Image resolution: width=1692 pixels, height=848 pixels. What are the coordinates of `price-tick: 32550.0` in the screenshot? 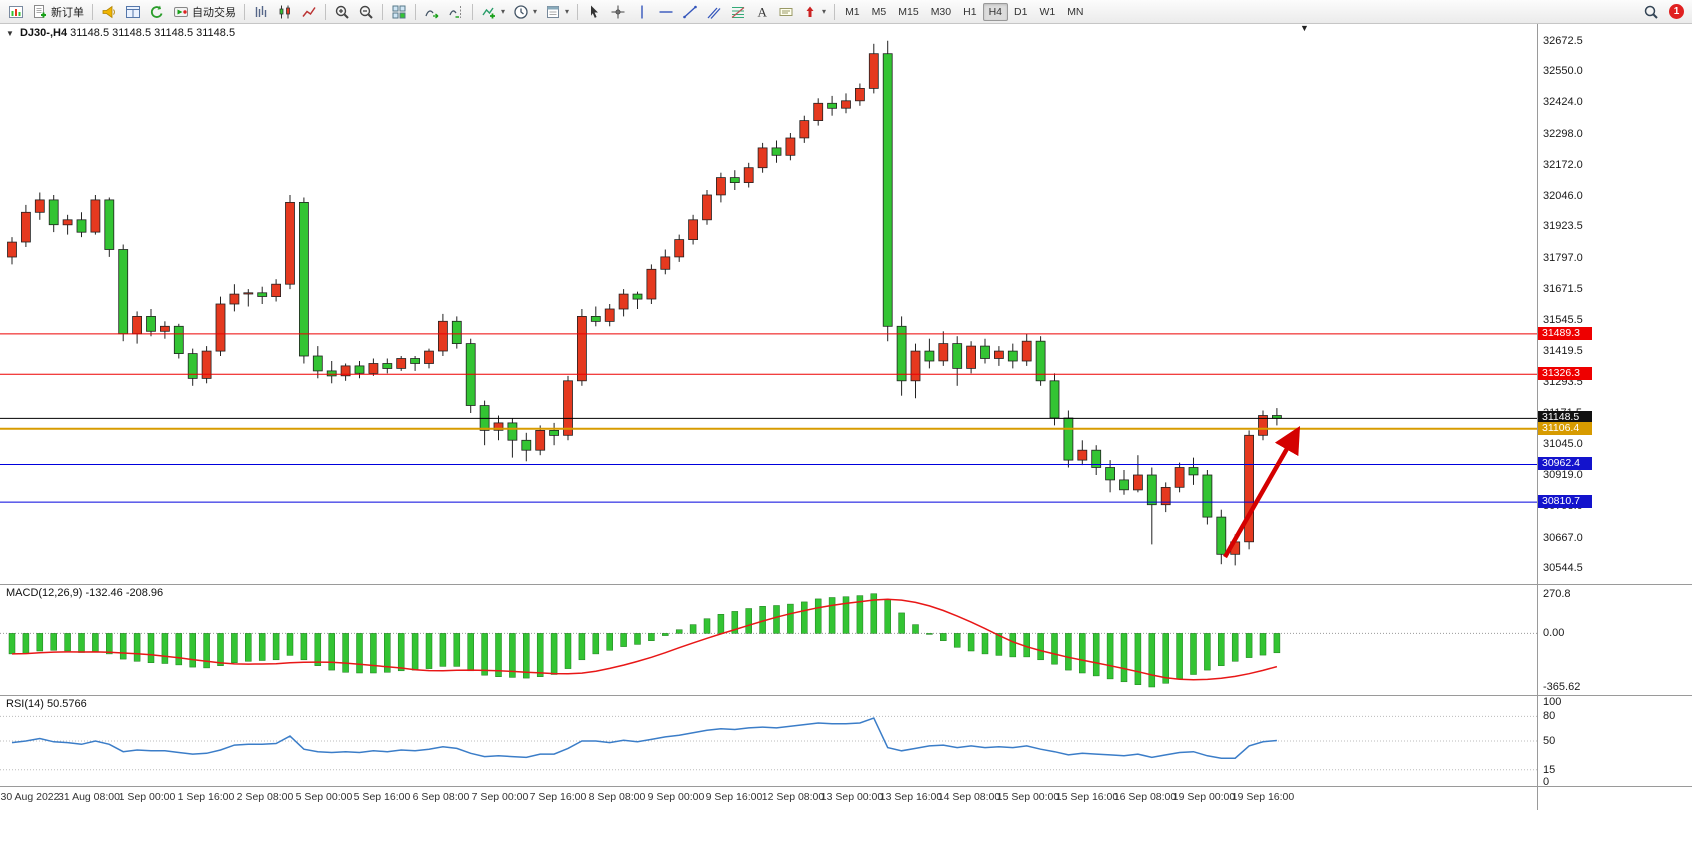 It's located at (1563, 71).